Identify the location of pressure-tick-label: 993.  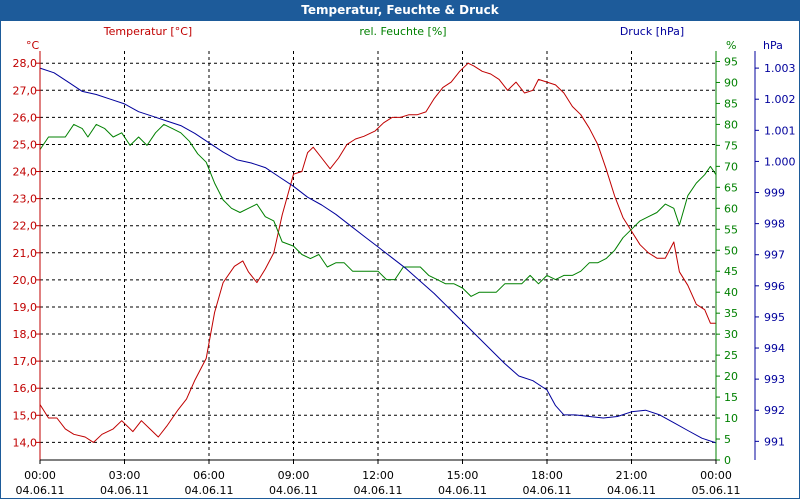
(774, 379).